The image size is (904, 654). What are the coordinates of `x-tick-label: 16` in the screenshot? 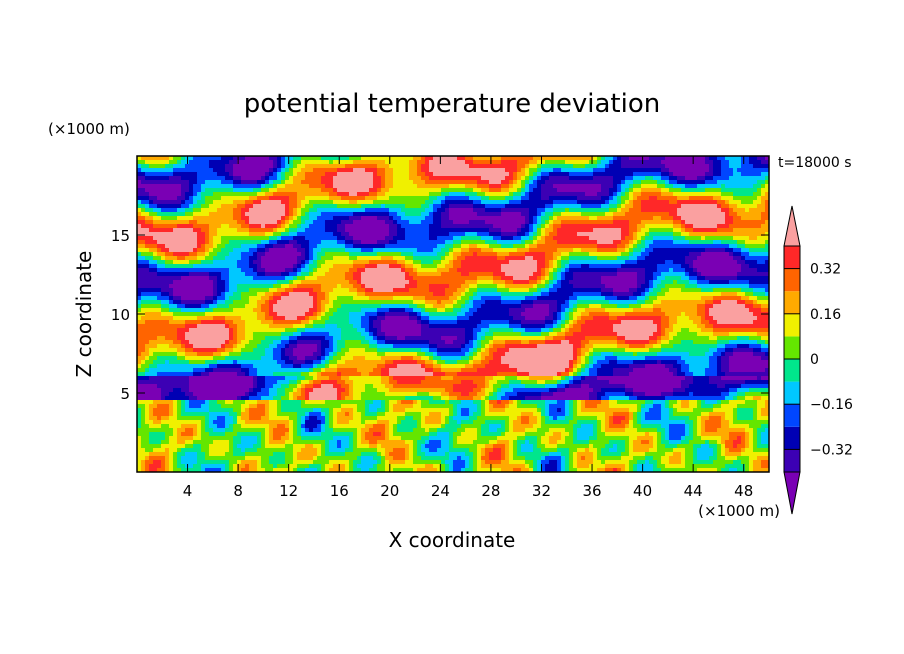 It's located at (339, 491).